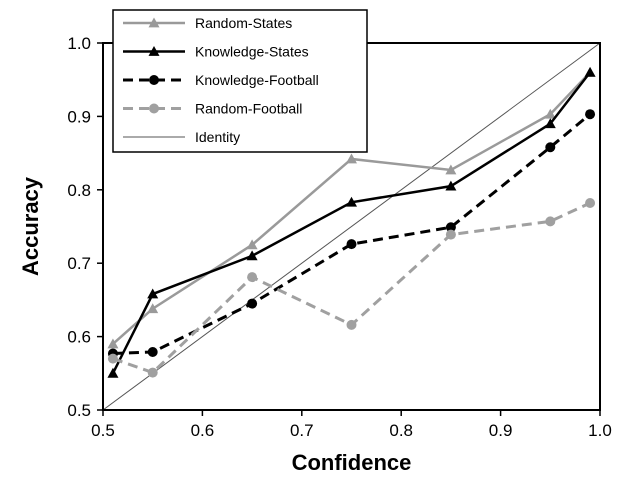 The height and width of the screenshot is (491, 621). Describe the element at coordinates (181, 137) in the screenshot. I see `legend-item: Identity` at that location.